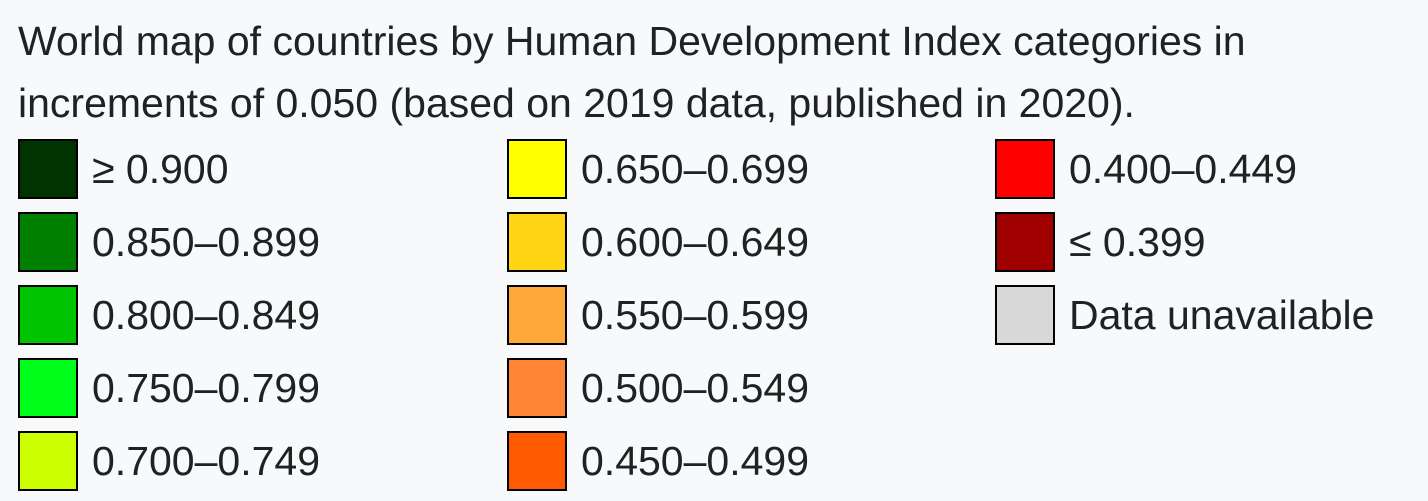 The height and width of the screenshot is (501, 1428). What do you see at coordinates (695, 168) in the screenshot?
I see `legend-label: 0.650–0.699` at bounding box center [695, 168].